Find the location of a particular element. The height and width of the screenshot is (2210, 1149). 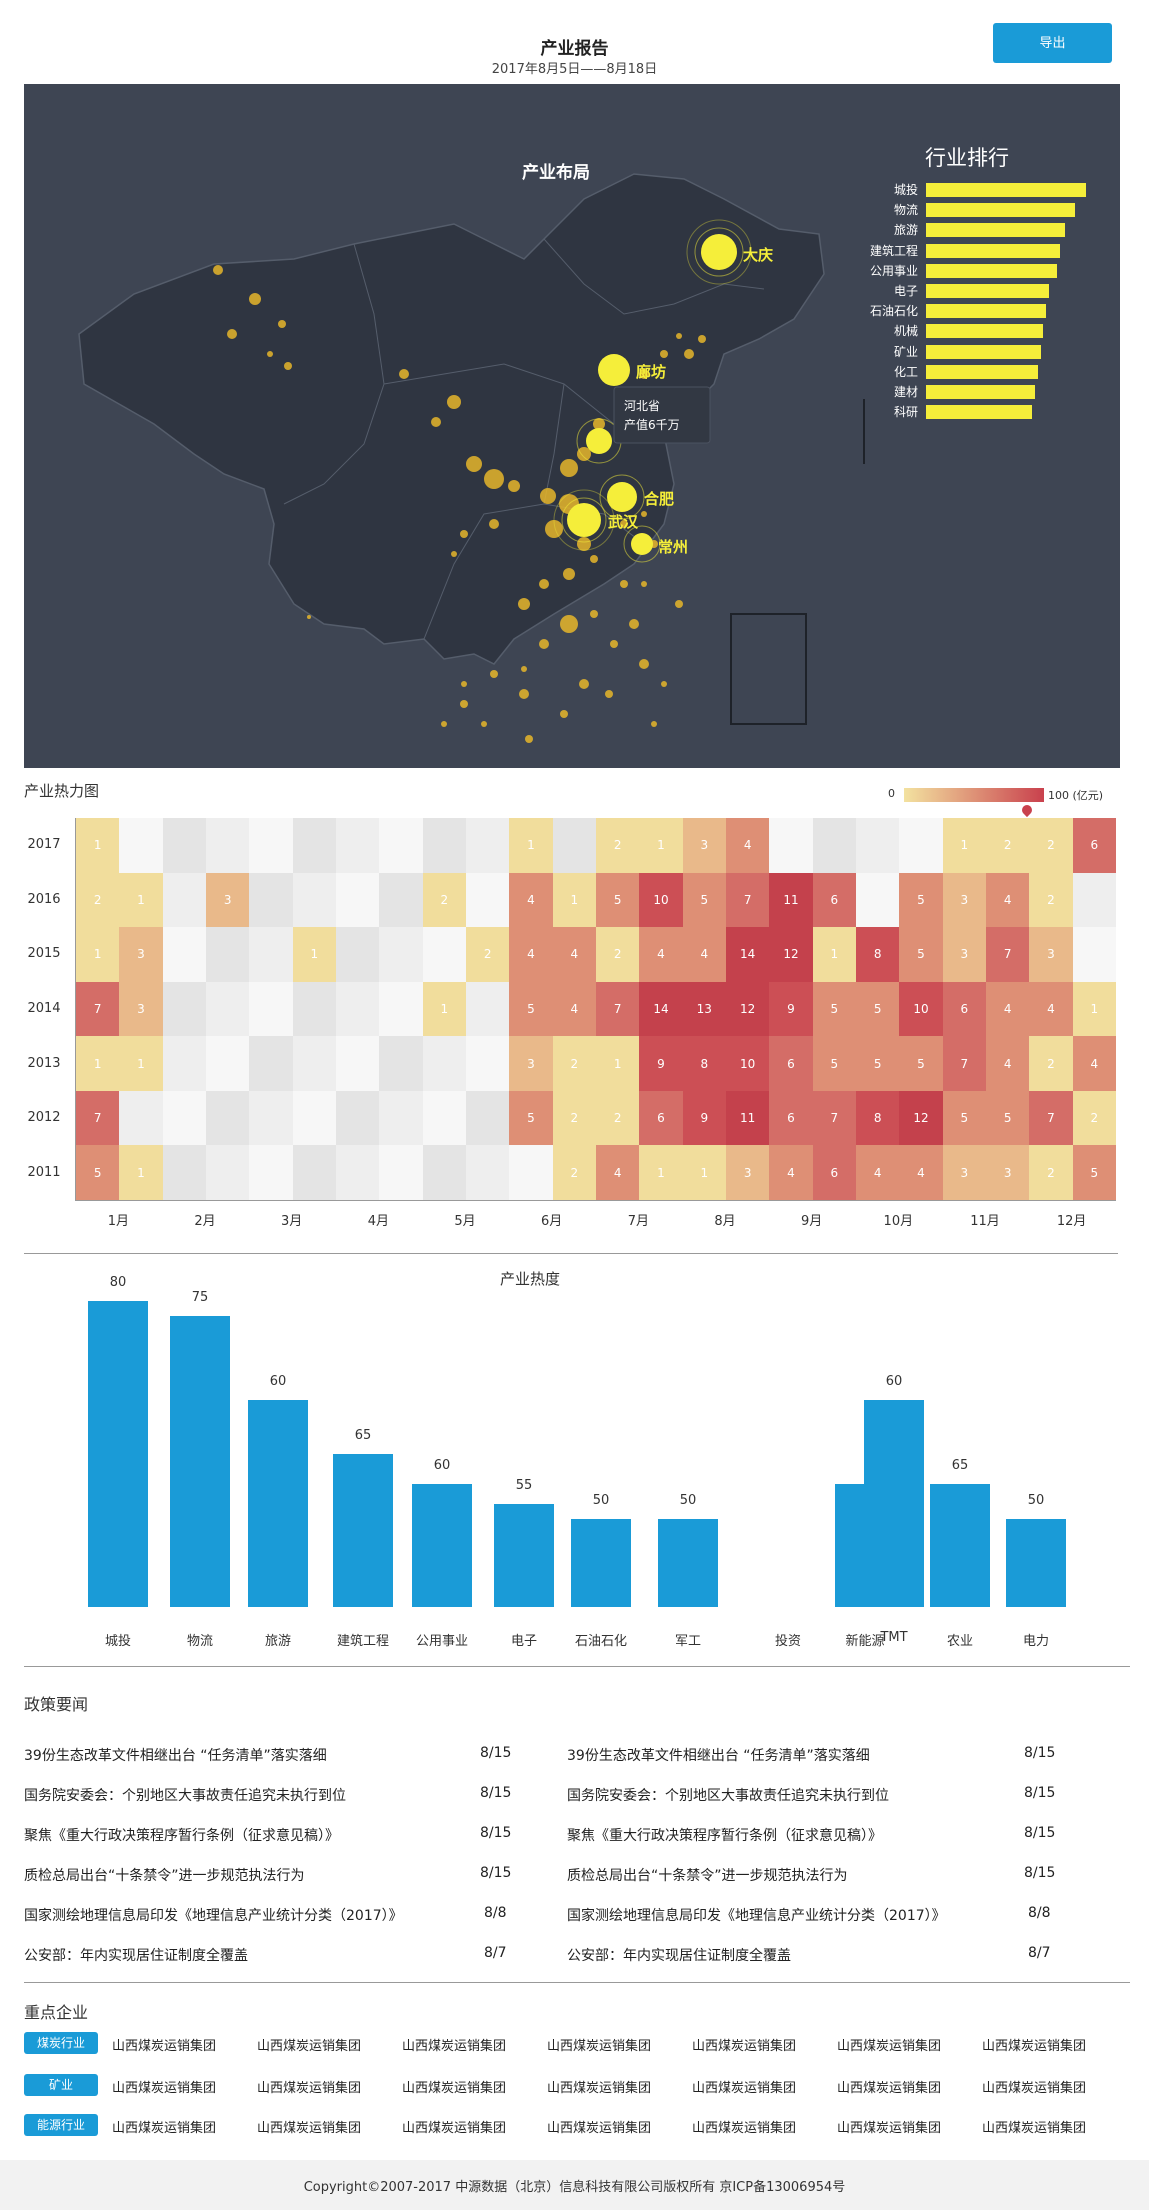

ranking-row: 建筑工程 is located at coordinates (970, 251).